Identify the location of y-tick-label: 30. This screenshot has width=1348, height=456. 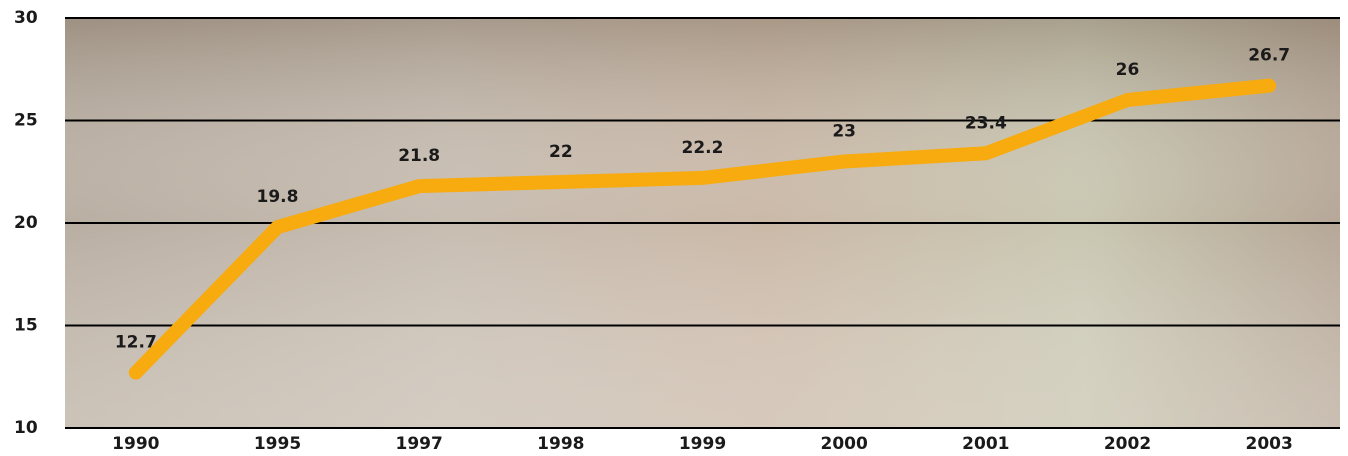
(26, 18).